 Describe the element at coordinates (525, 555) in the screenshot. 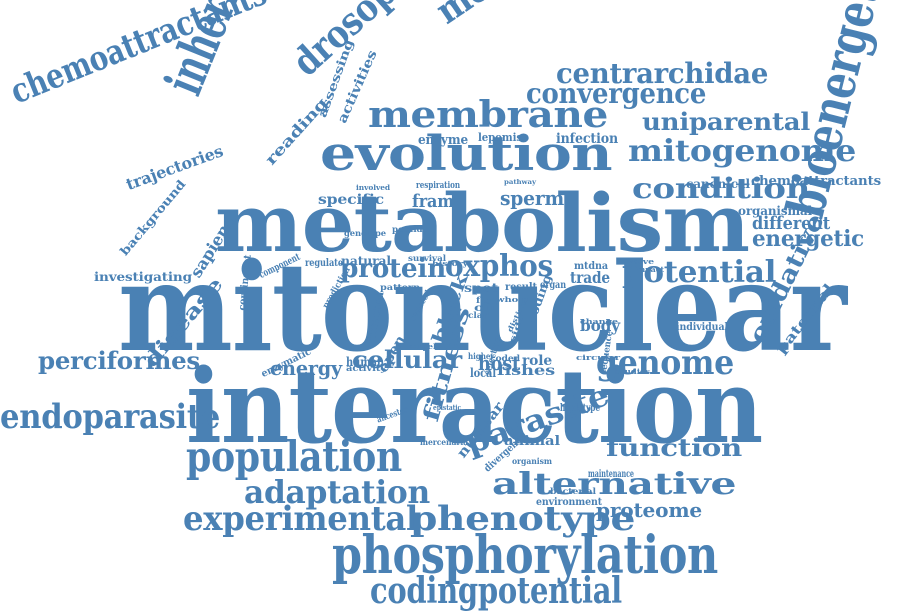

I see `cloud-word: phosphorylation` at that location.